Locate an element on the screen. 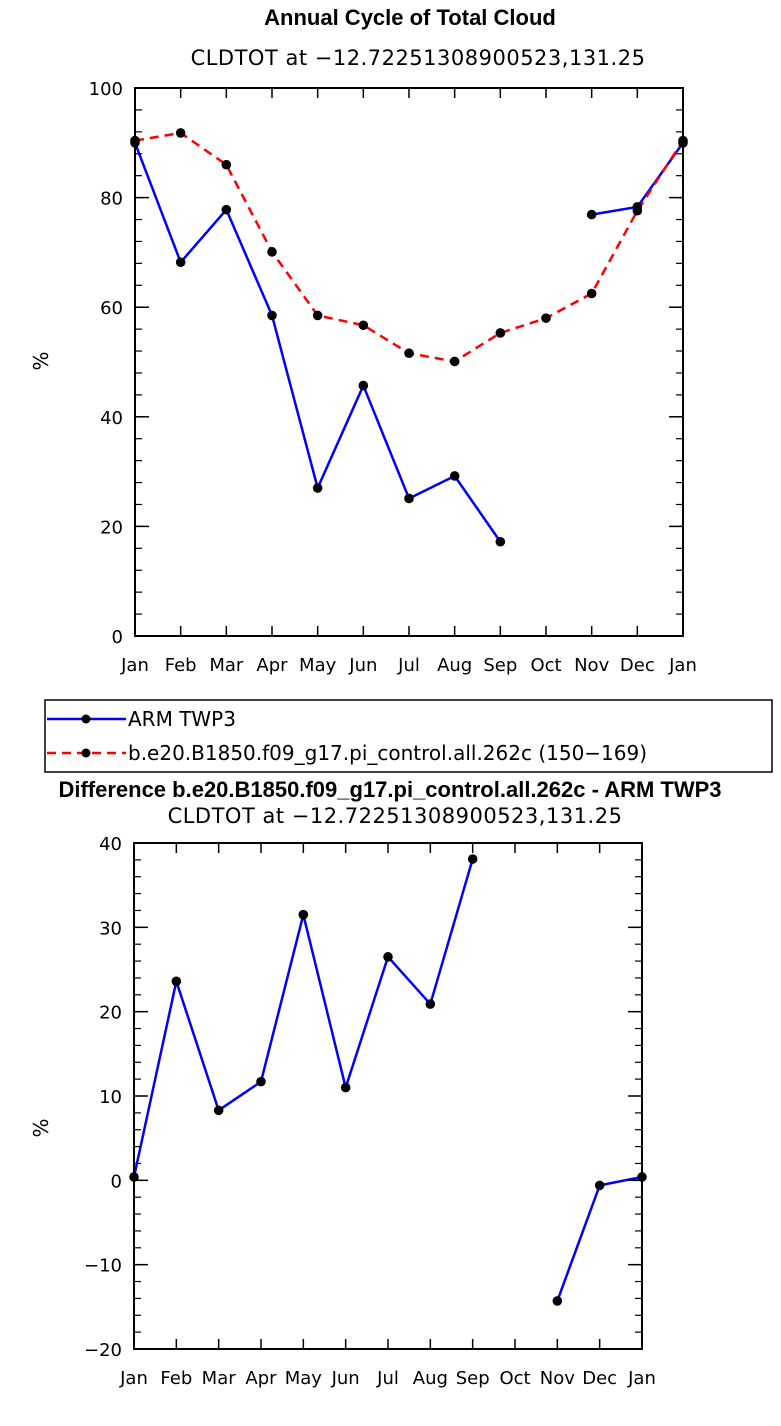 The height and width of the screenshot is (1426, 781). chart1-series-1-line is located at coordinates (409, 247).